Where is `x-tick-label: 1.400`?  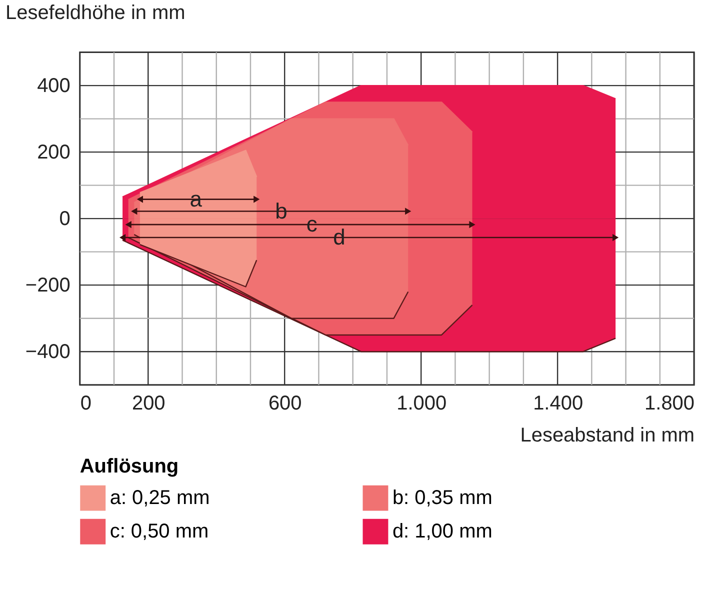
x-tick-label: 1.400 is located at coordinates (558, 403).